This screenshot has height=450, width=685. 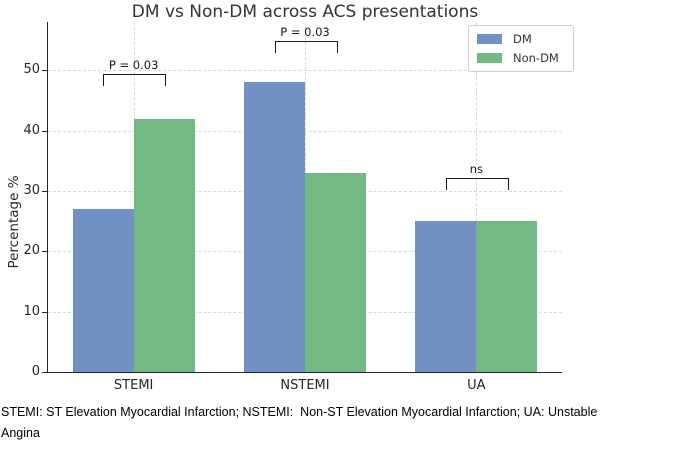 I want to click on significance-bracket-ua, so click(x=477, y=183).